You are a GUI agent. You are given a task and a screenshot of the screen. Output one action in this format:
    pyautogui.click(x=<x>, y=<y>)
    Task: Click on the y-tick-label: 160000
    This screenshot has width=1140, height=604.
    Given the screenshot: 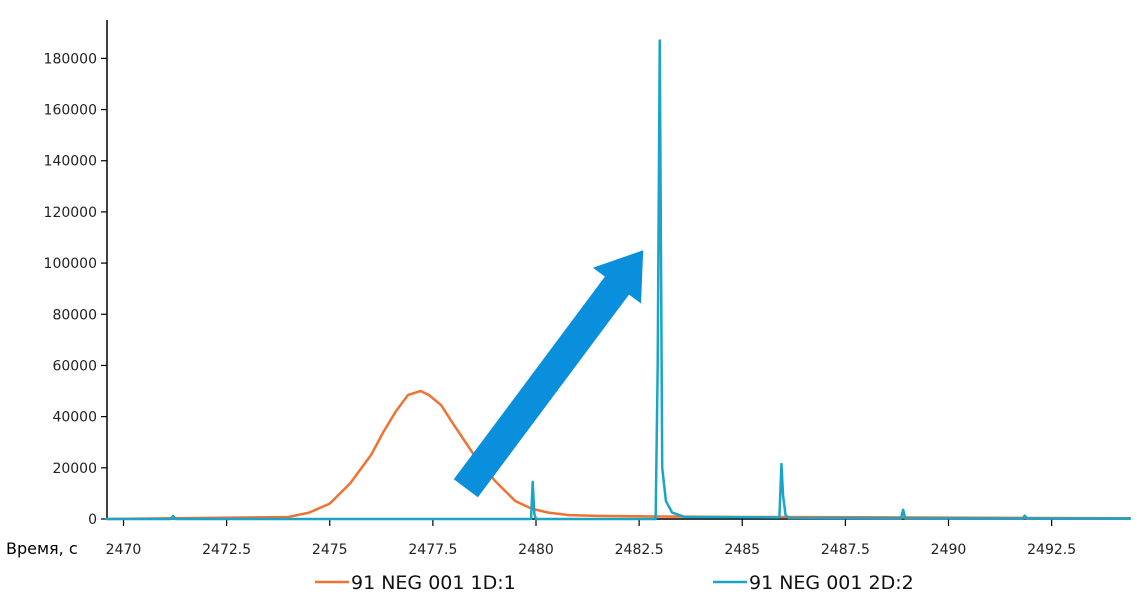 What is the action you would take?
    pyautogui.click(x=70, y=111)
    